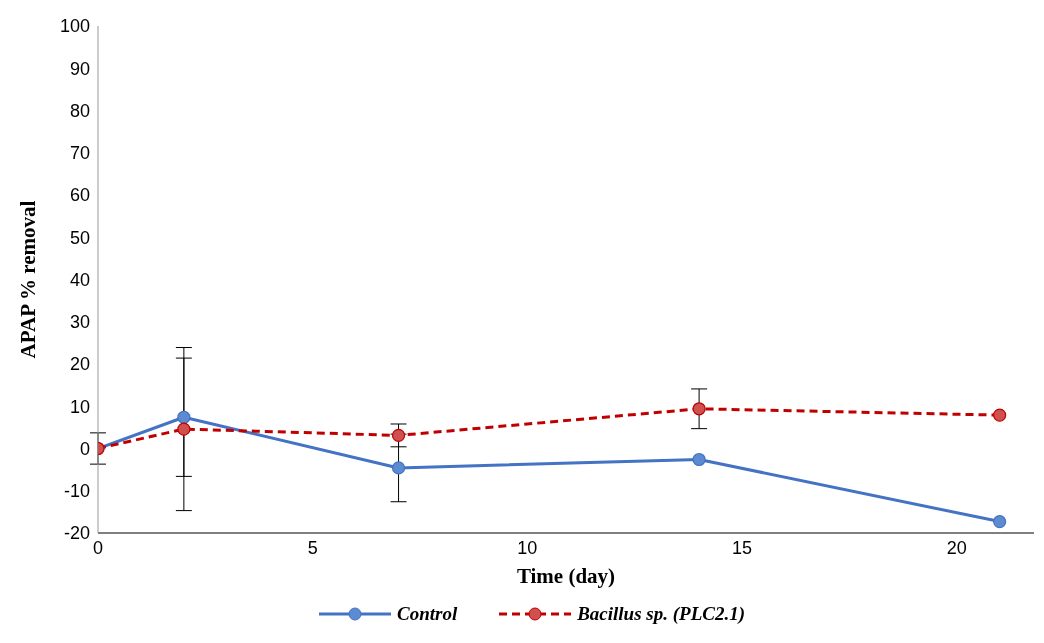 Image resolution: width=1044 pixels, height=643 pixels. What do you see at coordinates (956, 547) in the screenshot?
I see `x-tick-label: 20` at bounding box center [956, 547].